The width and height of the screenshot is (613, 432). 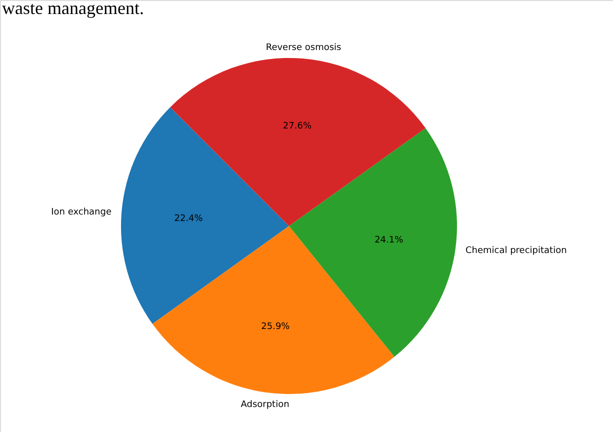 I want to click on data-label: 22.4%, so click(x=189, y=219).